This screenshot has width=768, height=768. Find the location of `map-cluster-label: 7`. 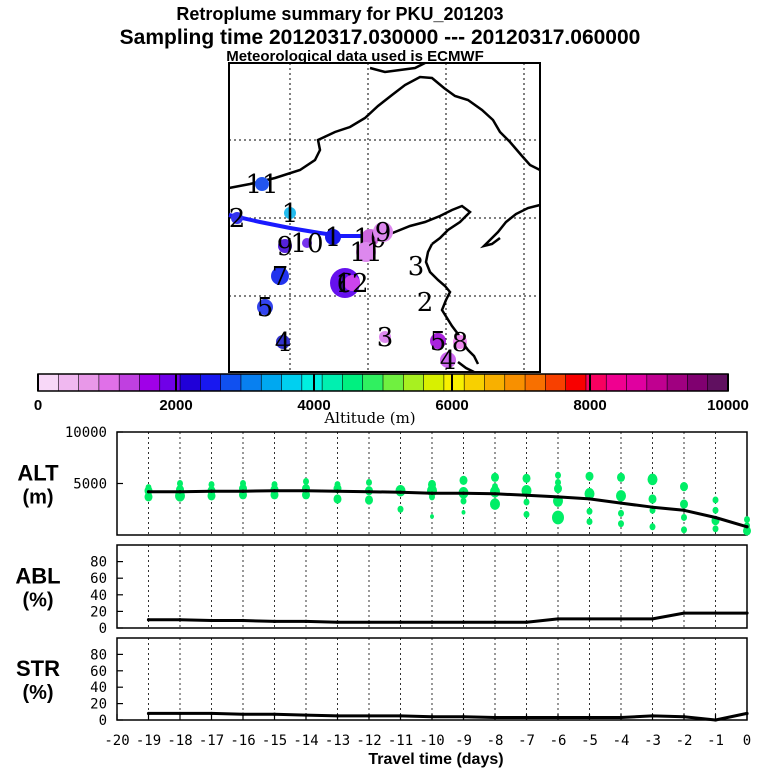

map-cluster-label: 7 is located at coordinates (280, 277).